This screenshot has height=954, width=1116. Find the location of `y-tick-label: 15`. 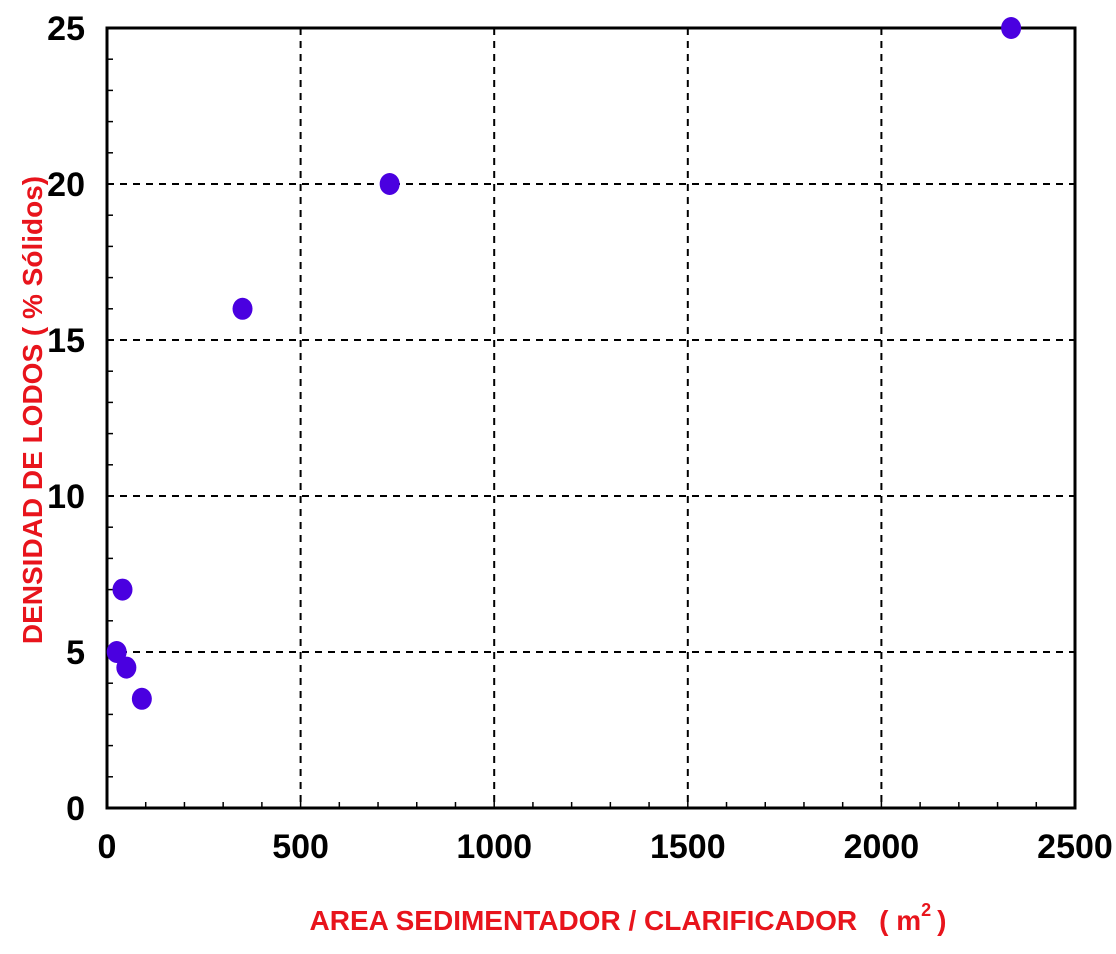

y-tick-label: 15 is located at coordinates (66, 341).